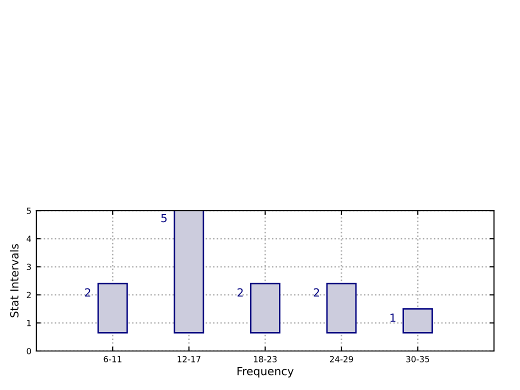 The image size is (520, 390). What do you see at coordinates (164, 218) in the screenshot?
I see `annotation: 5` at bounding box center [164, 218].